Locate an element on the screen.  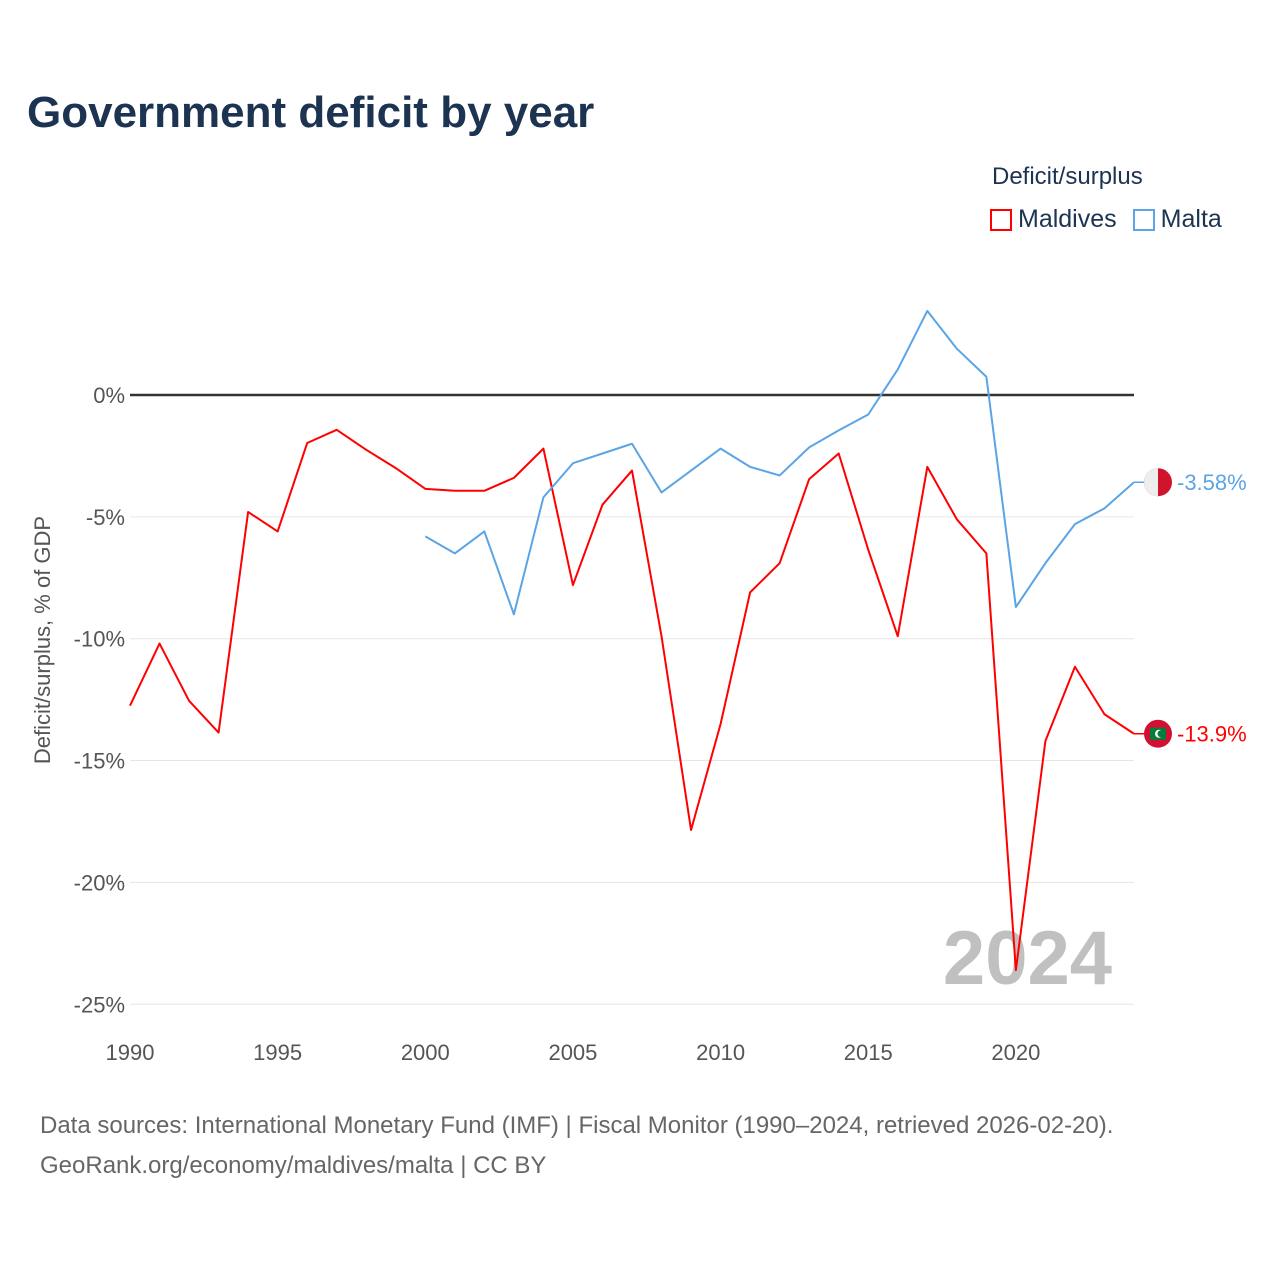
maldives-flag-crescent-mask is located at coordinates (1161, 734).